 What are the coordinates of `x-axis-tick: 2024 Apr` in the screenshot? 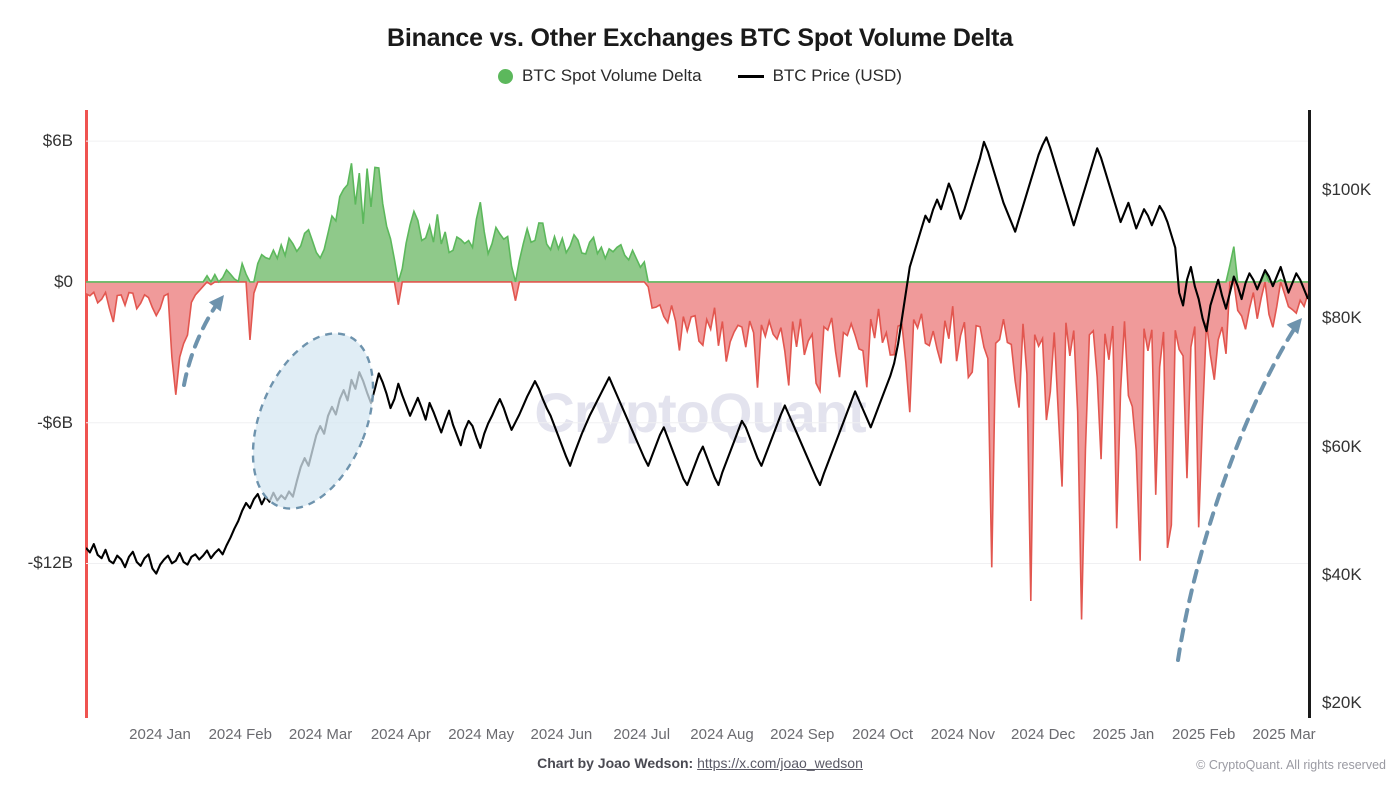 It's located at (400, 734).